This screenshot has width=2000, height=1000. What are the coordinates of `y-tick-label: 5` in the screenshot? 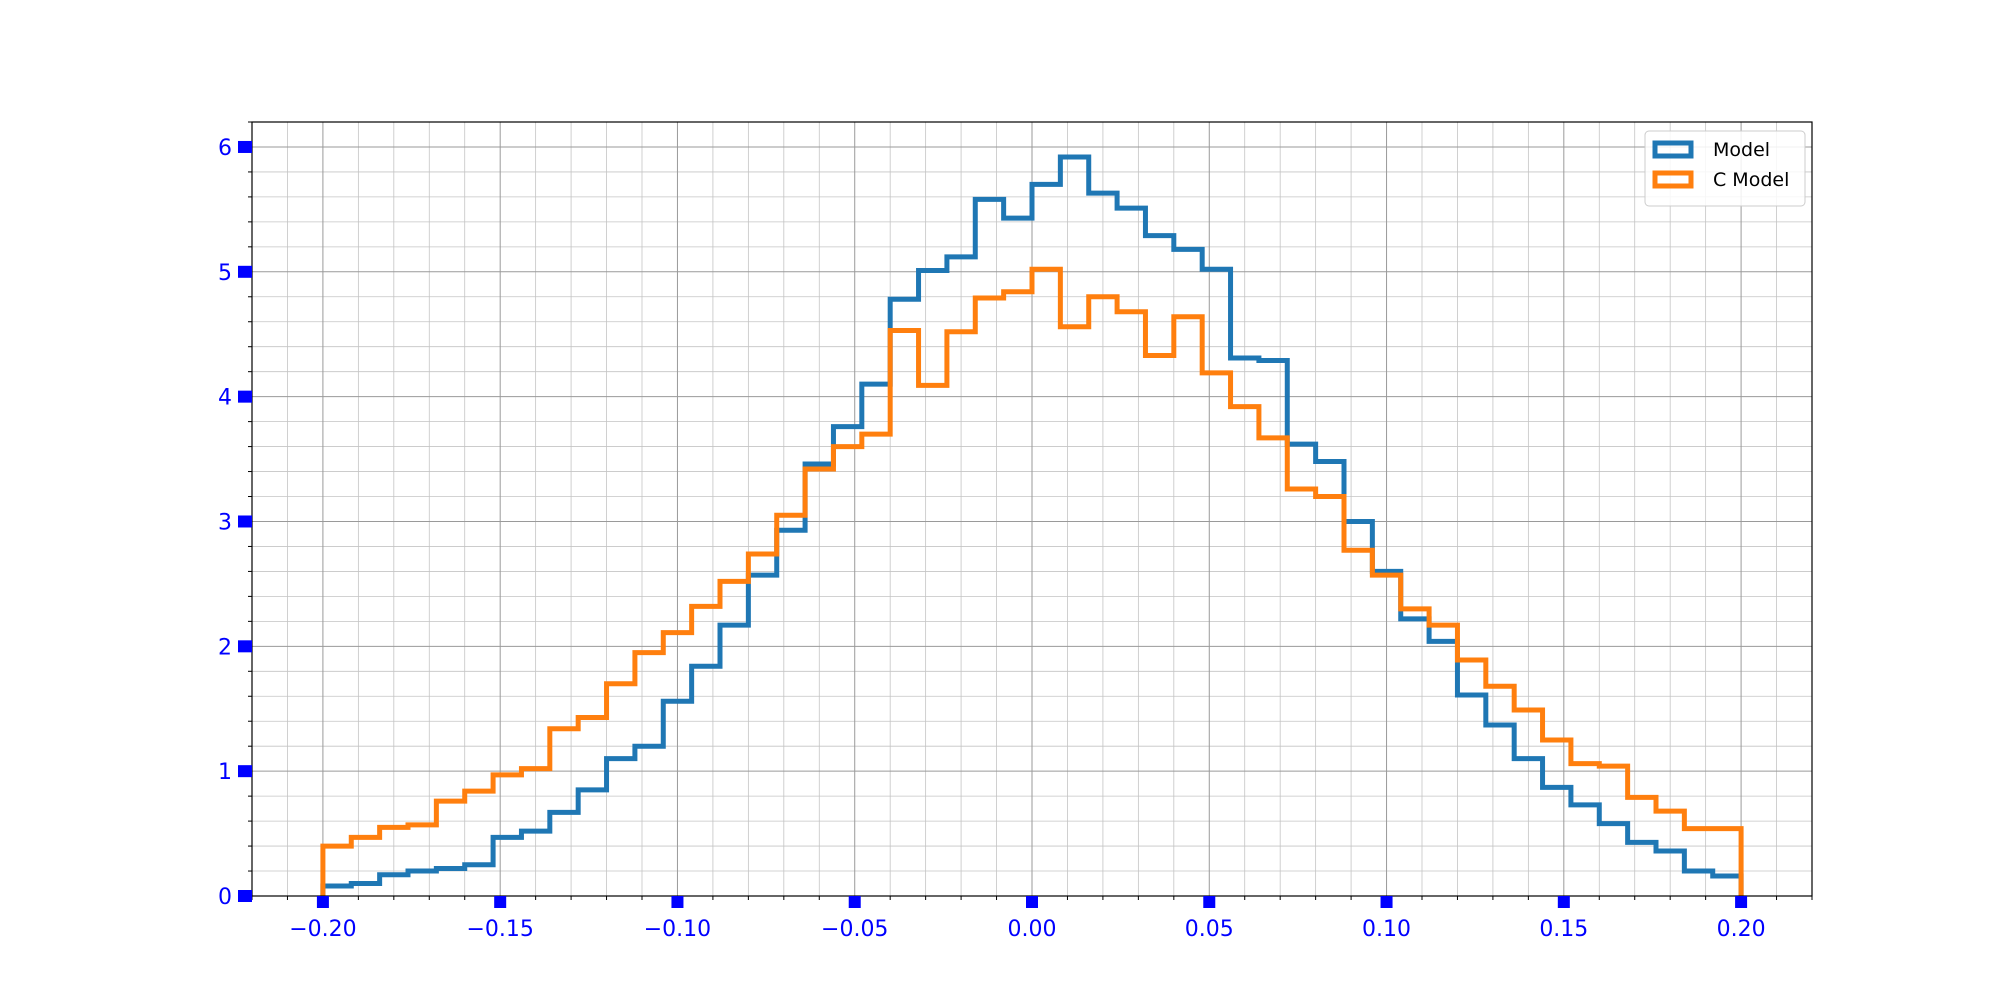 It's located at (225, 273).